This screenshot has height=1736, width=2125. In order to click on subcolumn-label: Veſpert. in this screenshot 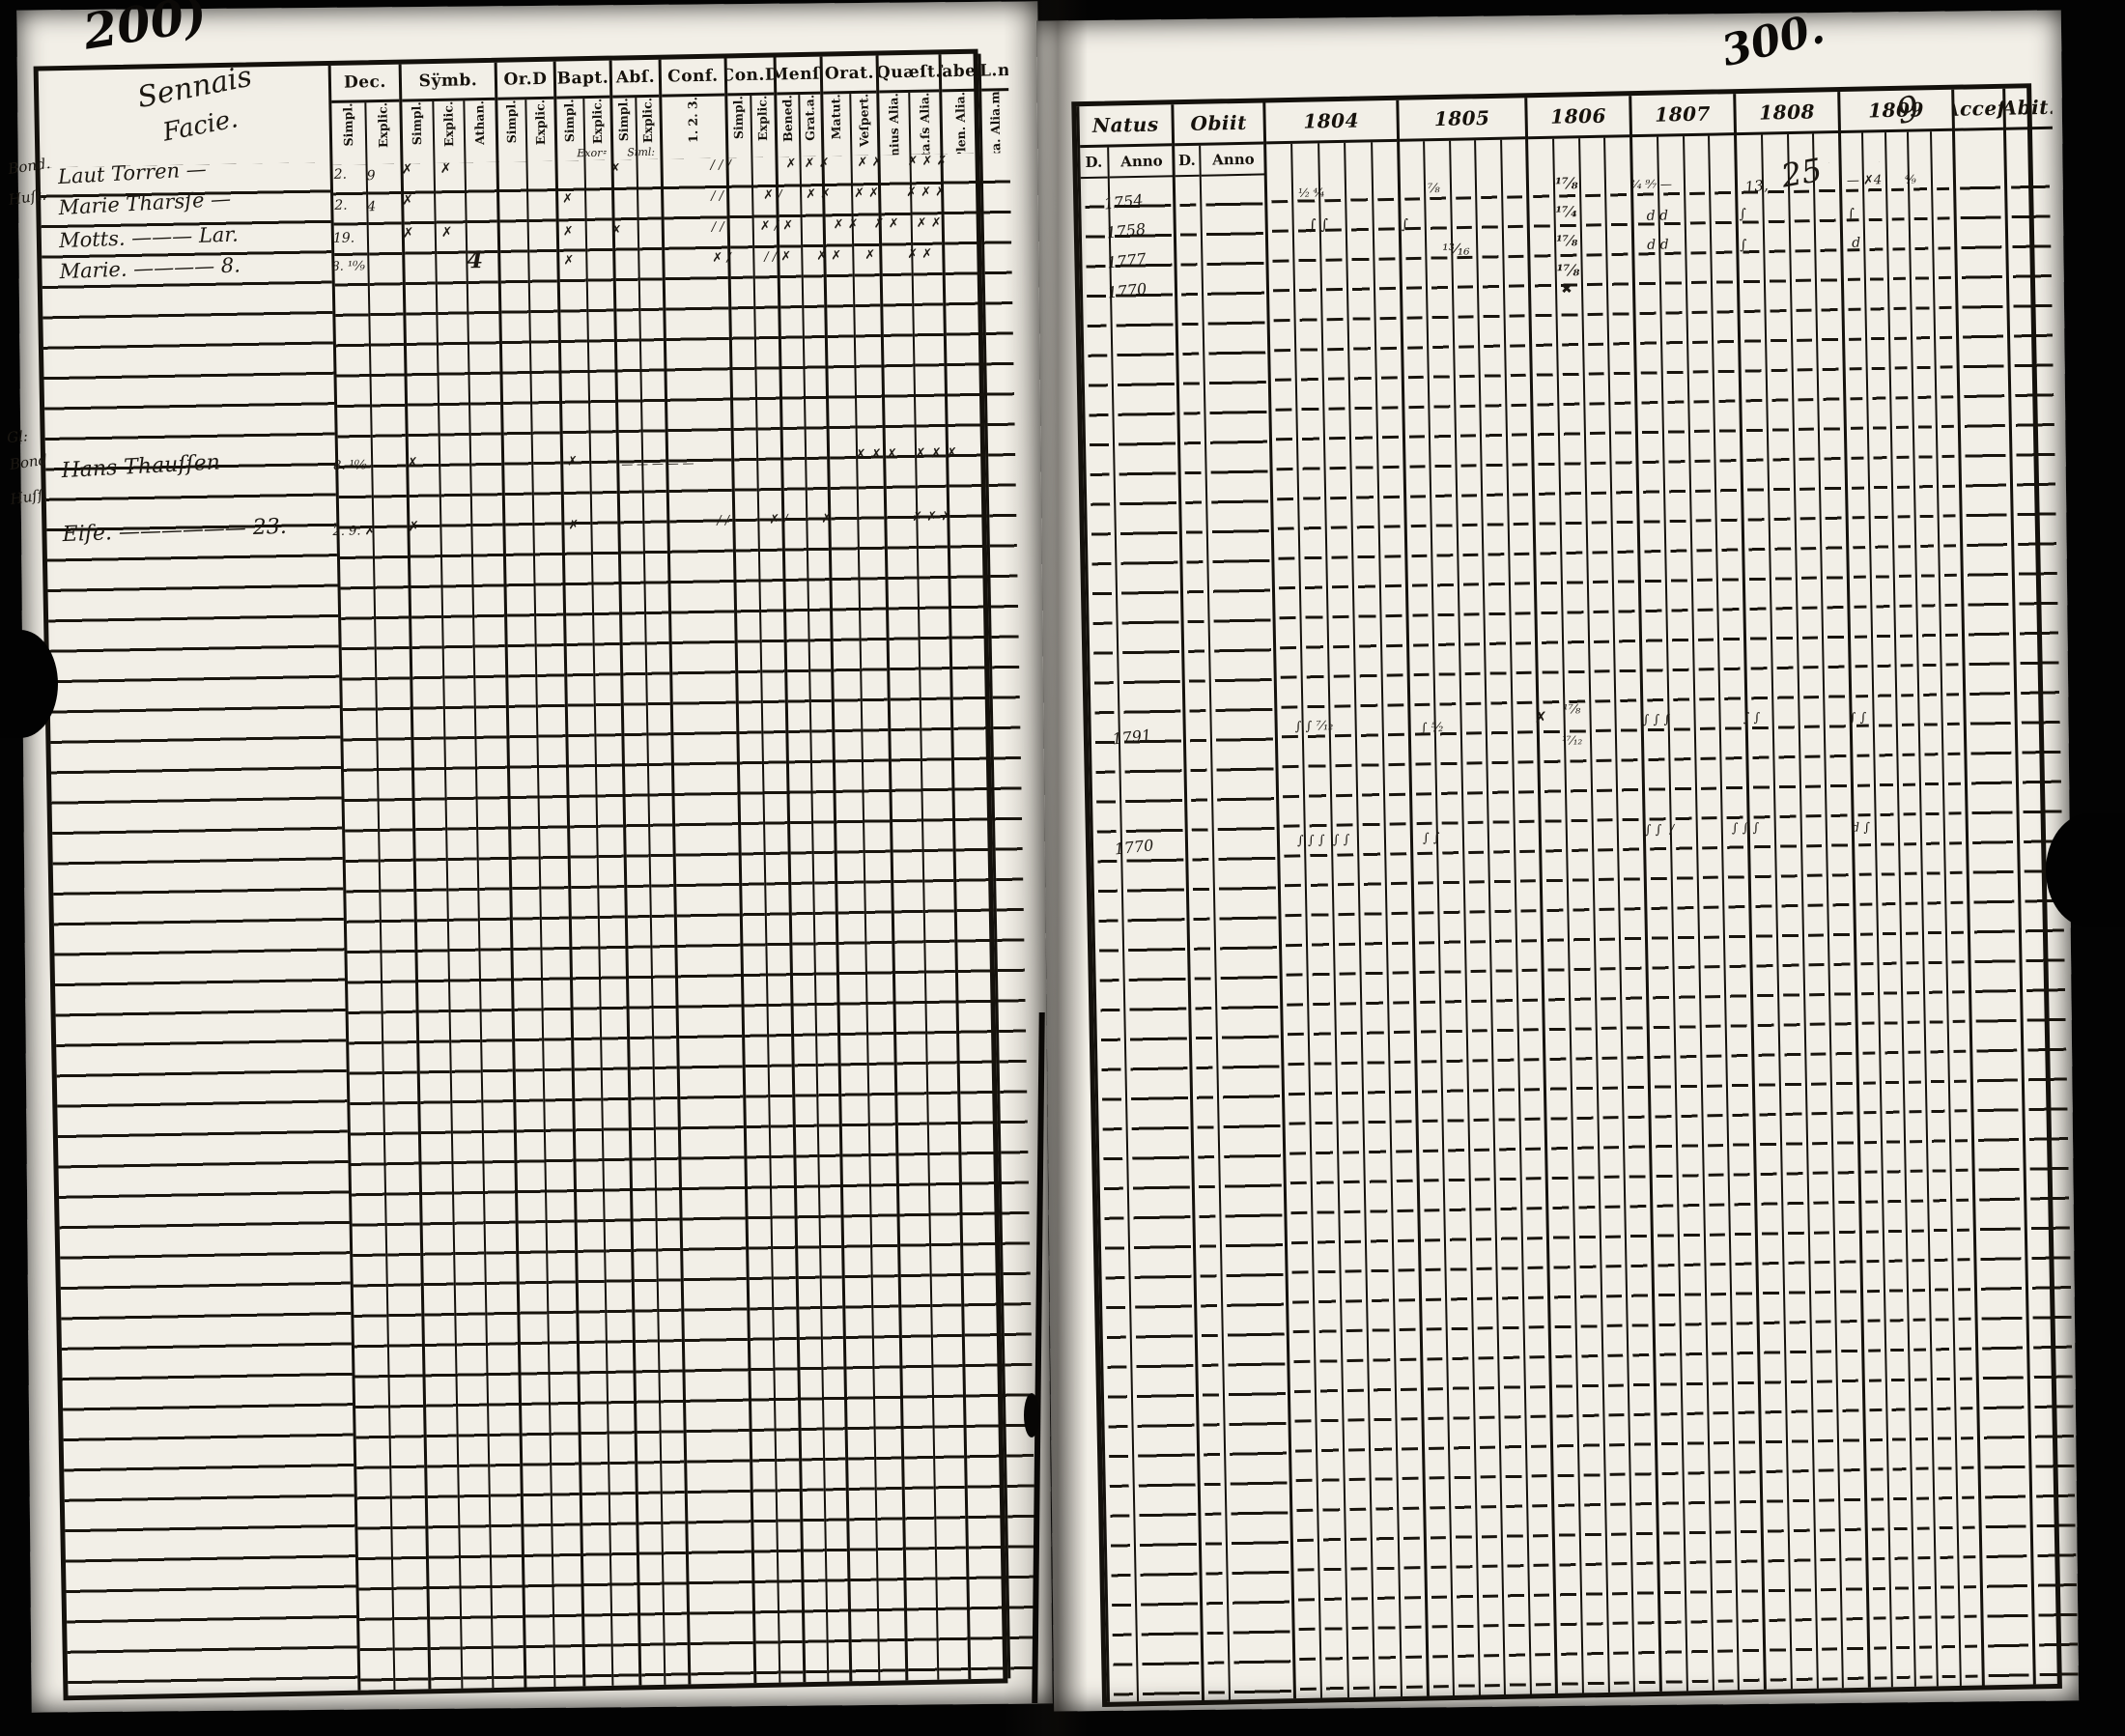, I will do `click(865, 125)`.